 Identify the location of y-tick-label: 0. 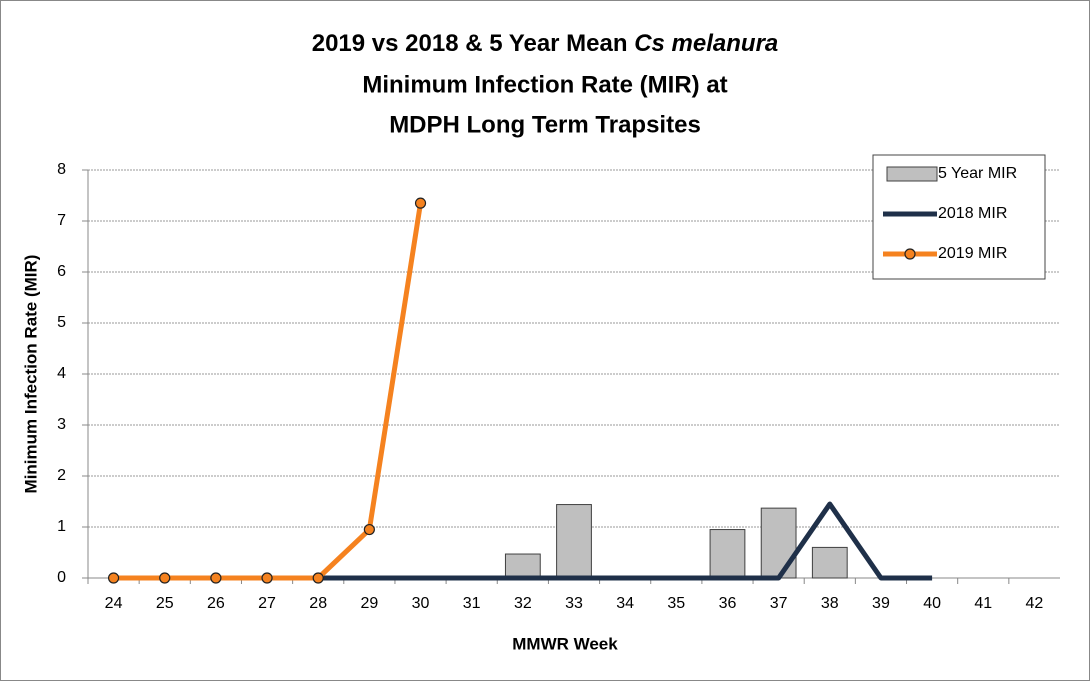
(61, 577).